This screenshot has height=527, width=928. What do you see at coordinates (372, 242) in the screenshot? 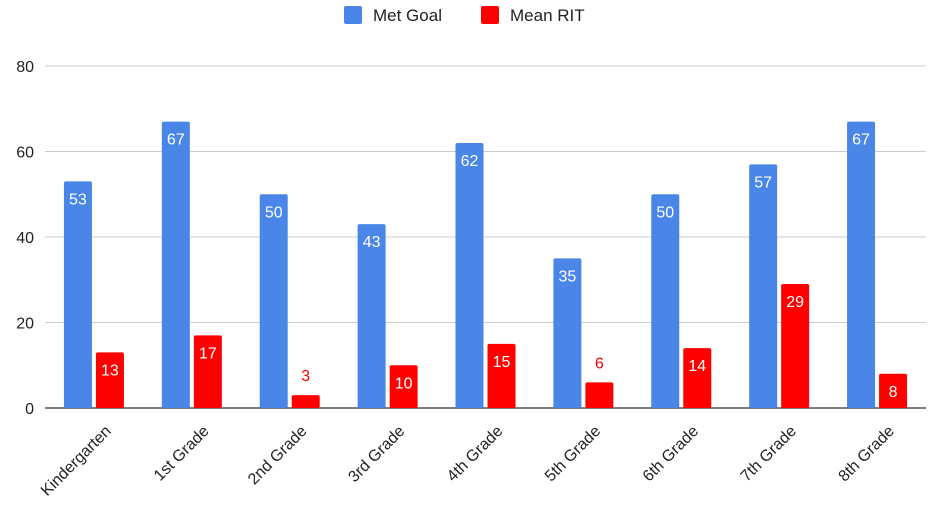
I see `met-goal-data-label: 43` at bounding box center [372, 242].